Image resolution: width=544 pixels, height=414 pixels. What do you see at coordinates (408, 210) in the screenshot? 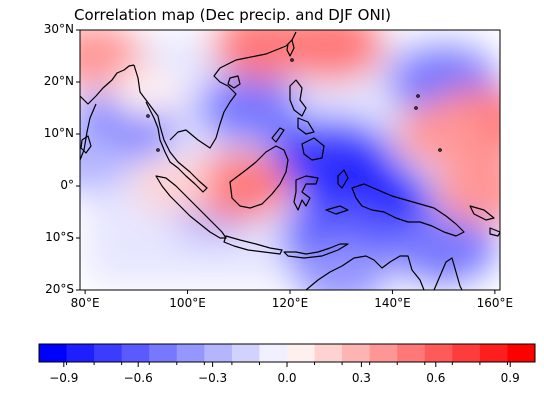
I see `coast-new-guinea` at bounding box center [408, 210].